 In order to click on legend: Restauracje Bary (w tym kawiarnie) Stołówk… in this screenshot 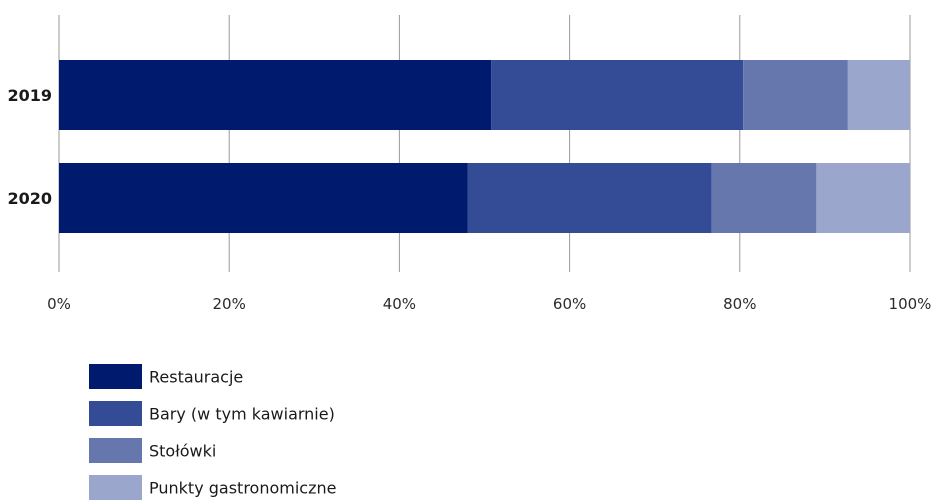, I will do `click(212, 432)`.